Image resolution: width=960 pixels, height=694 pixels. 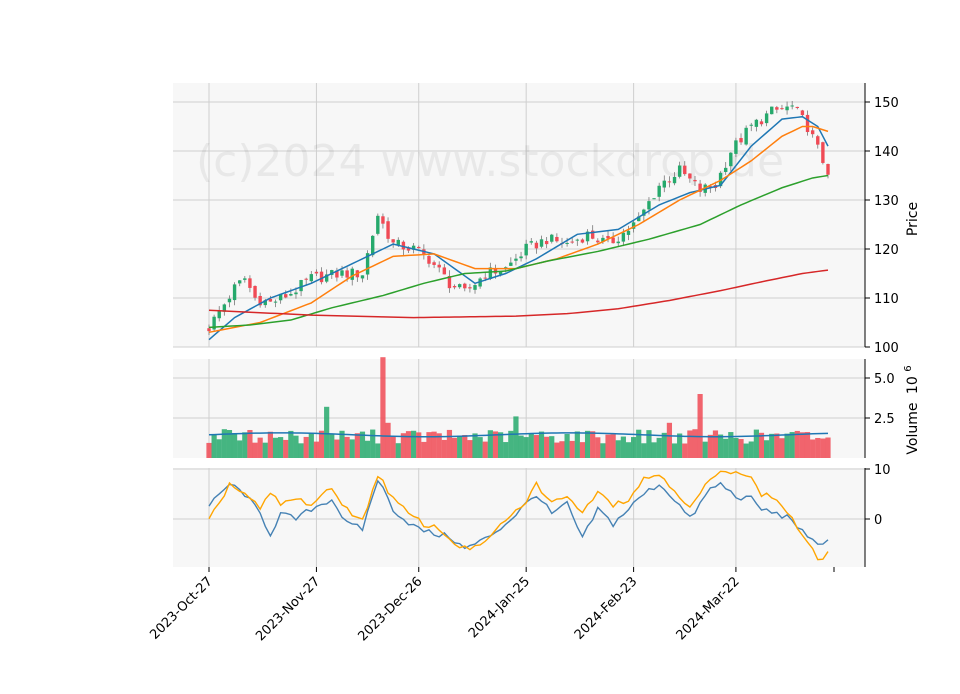 I want to click on oscillator-lines, so click(x=518, y=515).